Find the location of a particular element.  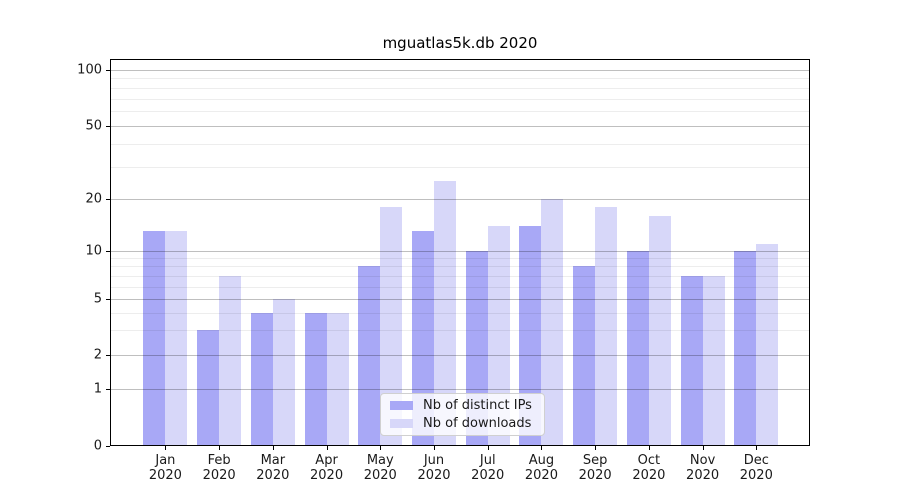

x-tick-label-jul: Jul 2020 is located at coordinates (488, 467).